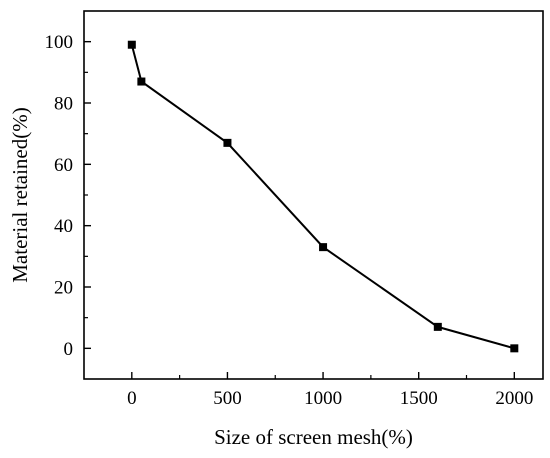 The width and height of the screenshot is (550, 458). I want to click on y-tick-label: 100, so click(59, 42).